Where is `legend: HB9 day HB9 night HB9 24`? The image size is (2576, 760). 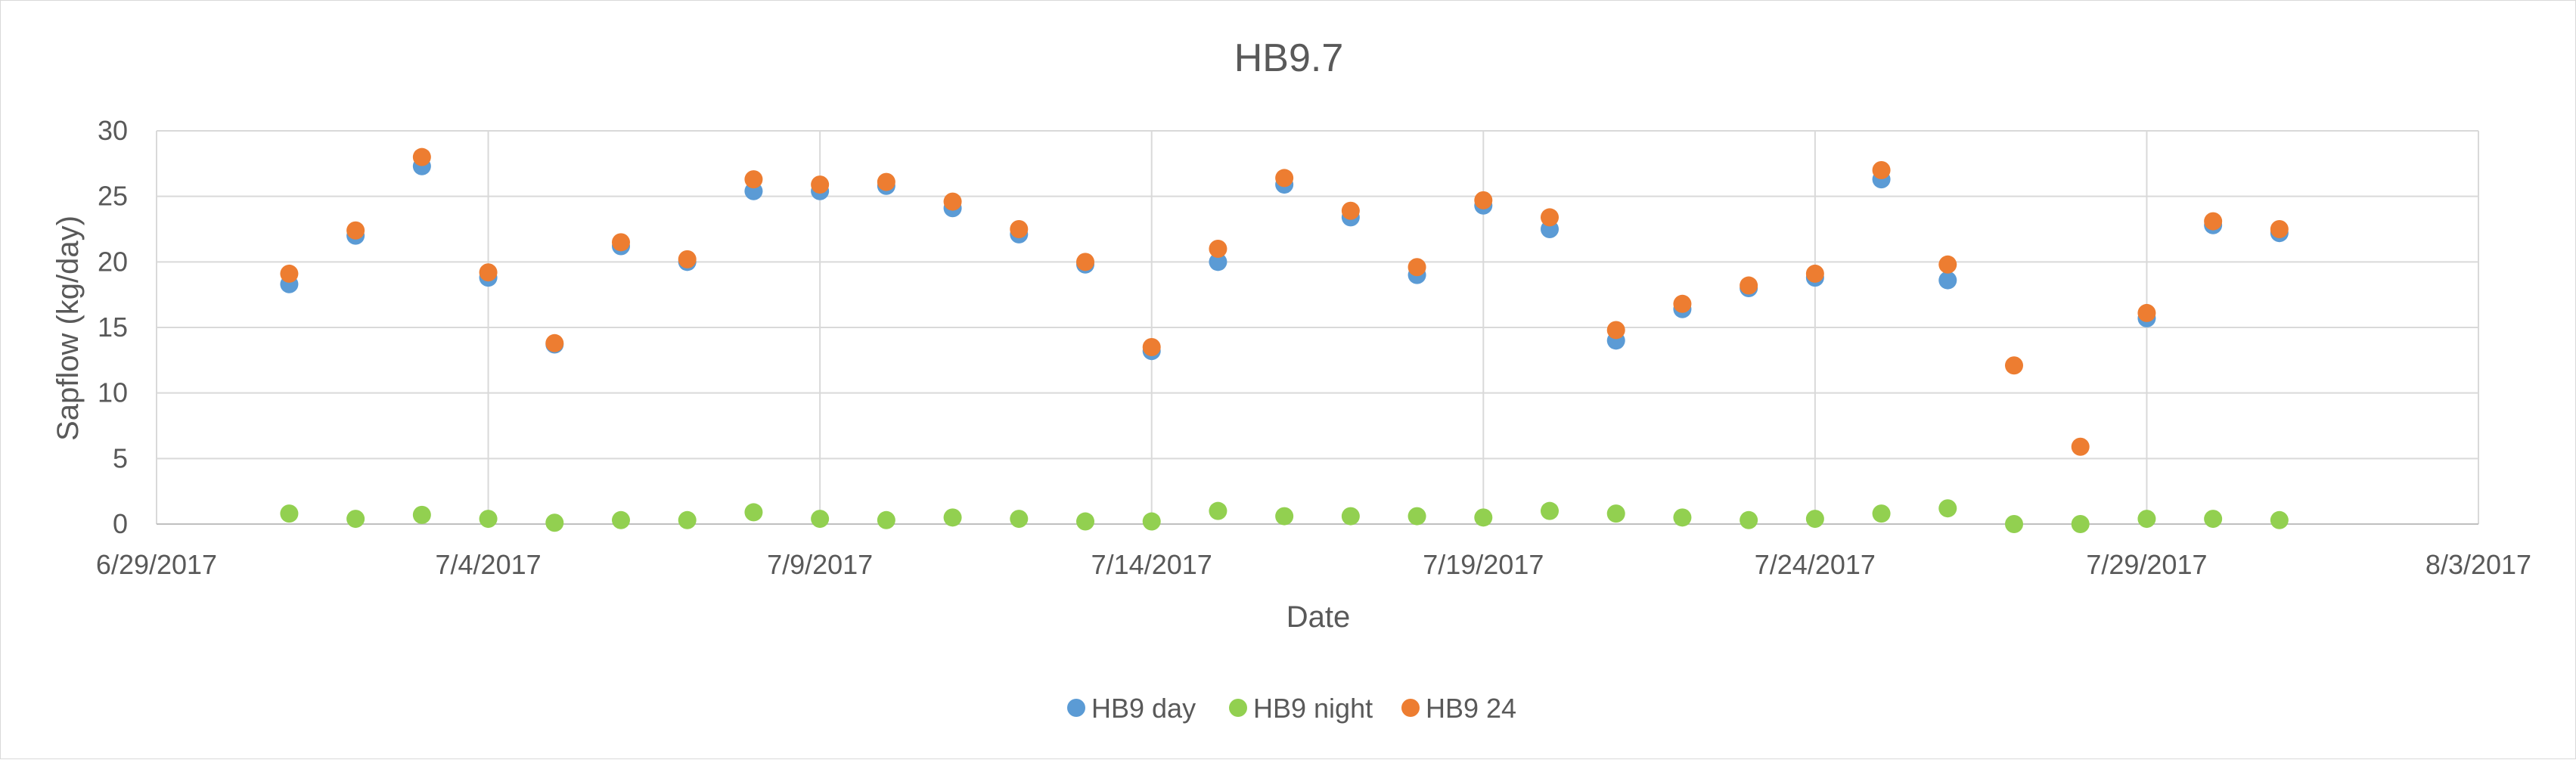
legend: HB9 day HB9 night HB9 24 is located at coordinates (1291, 708).